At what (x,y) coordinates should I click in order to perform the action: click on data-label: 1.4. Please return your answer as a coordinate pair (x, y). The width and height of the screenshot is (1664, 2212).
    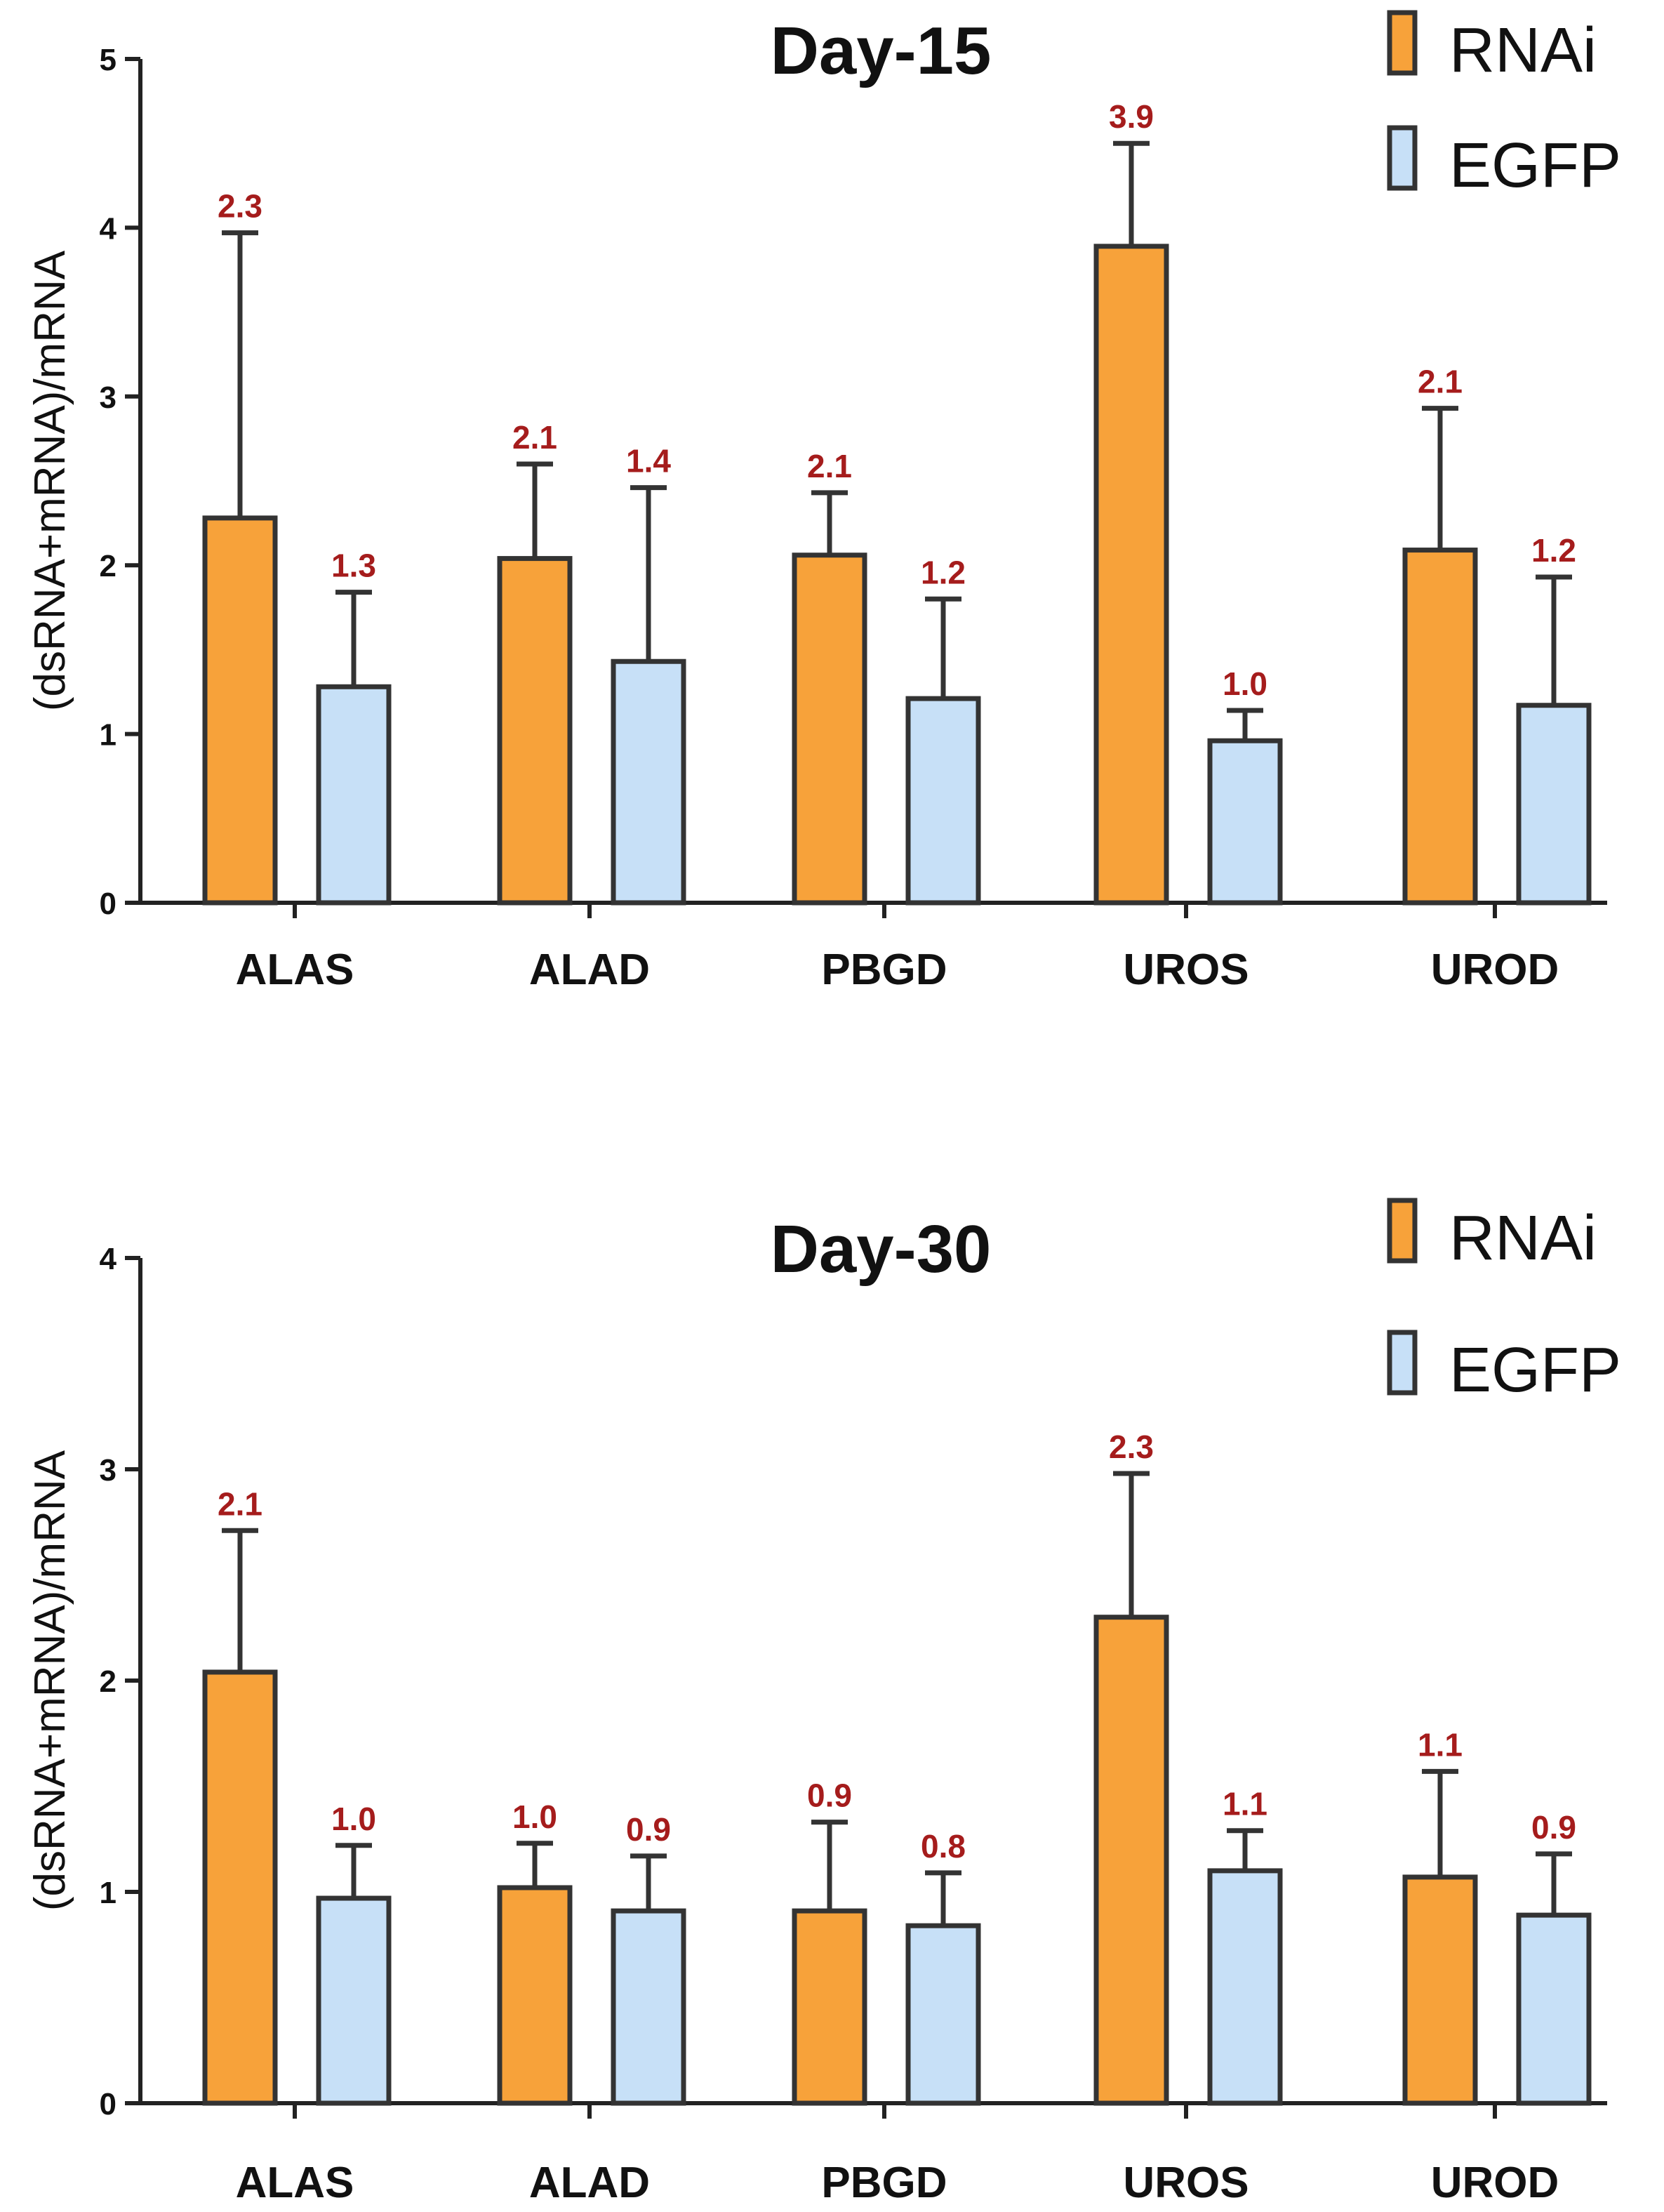
    Looking at the image, I should click on (648, 461).